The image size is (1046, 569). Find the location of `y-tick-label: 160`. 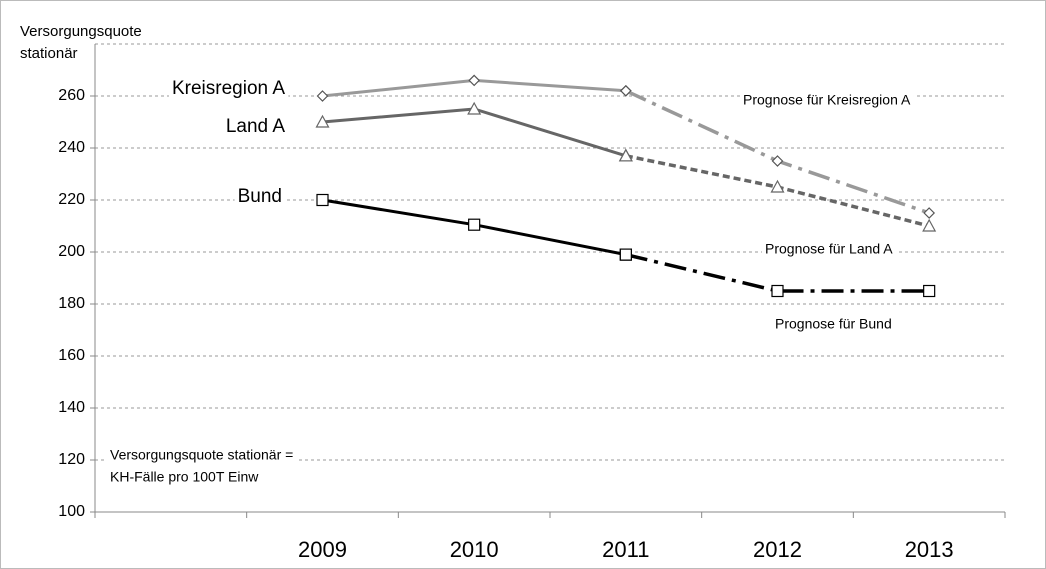

y-tick-label: 160 is located at coordinates (71, 355).